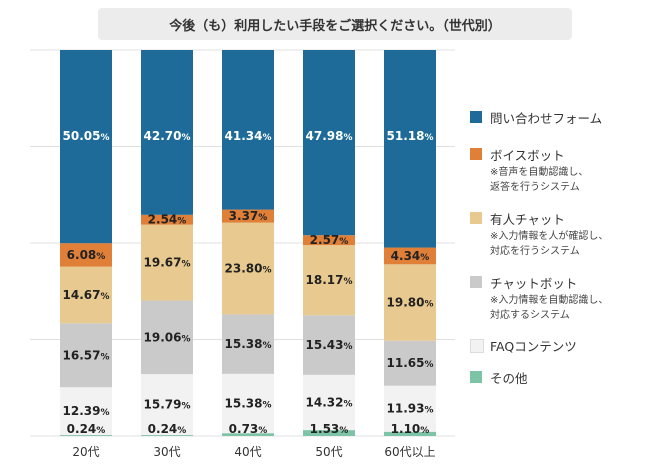 Image resolution: width=670 pixels, height=466 pixels. I want to click on legend-swatch-faq, so click(477, 346).